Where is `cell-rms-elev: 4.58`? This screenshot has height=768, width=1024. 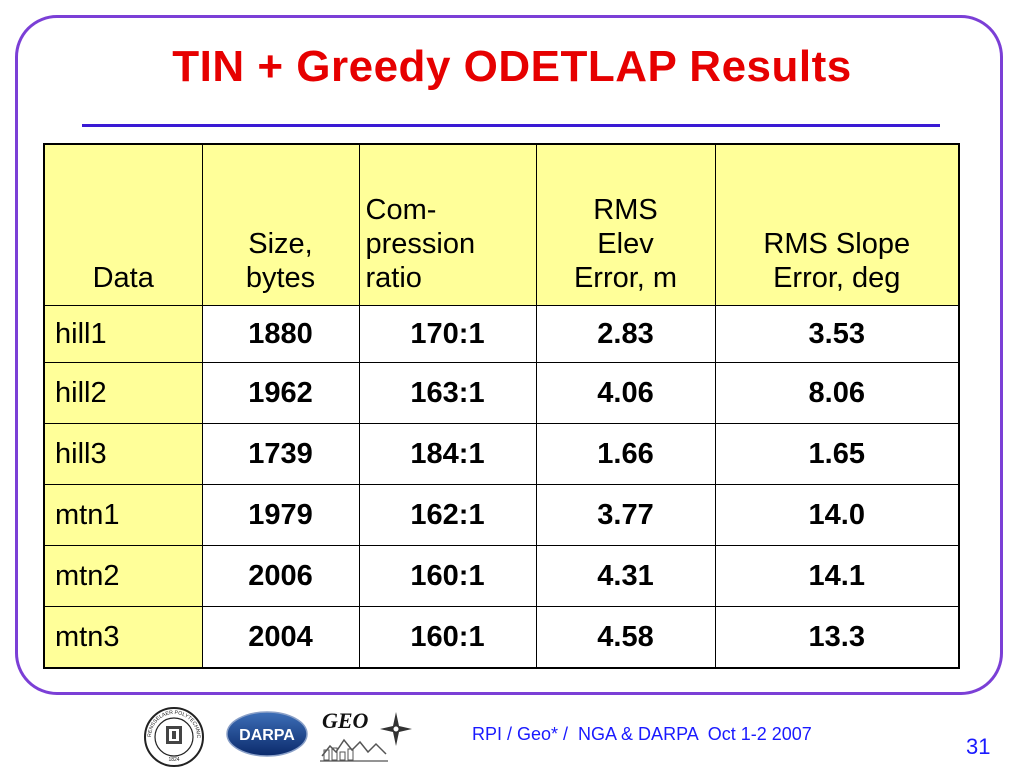 cell-rms-elev: 4.58 is located at coordinates (625, 637).